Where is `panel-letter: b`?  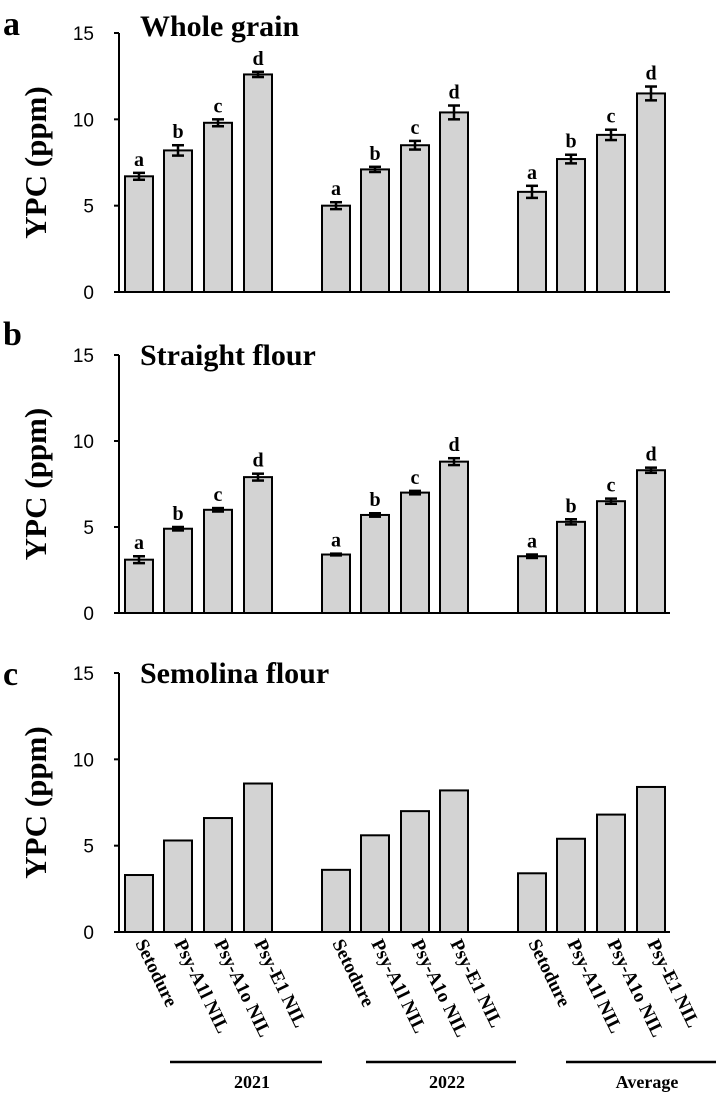
panel-letter: b is located at coordinates (12, 334).